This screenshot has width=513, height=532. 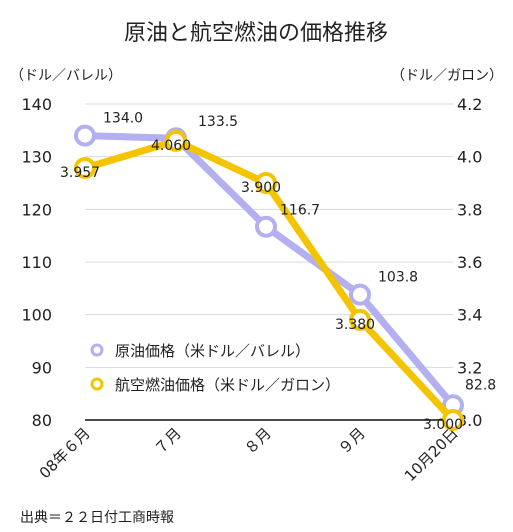 I want to click on right-tick-label: 3.2, so click(x=469, y=367).